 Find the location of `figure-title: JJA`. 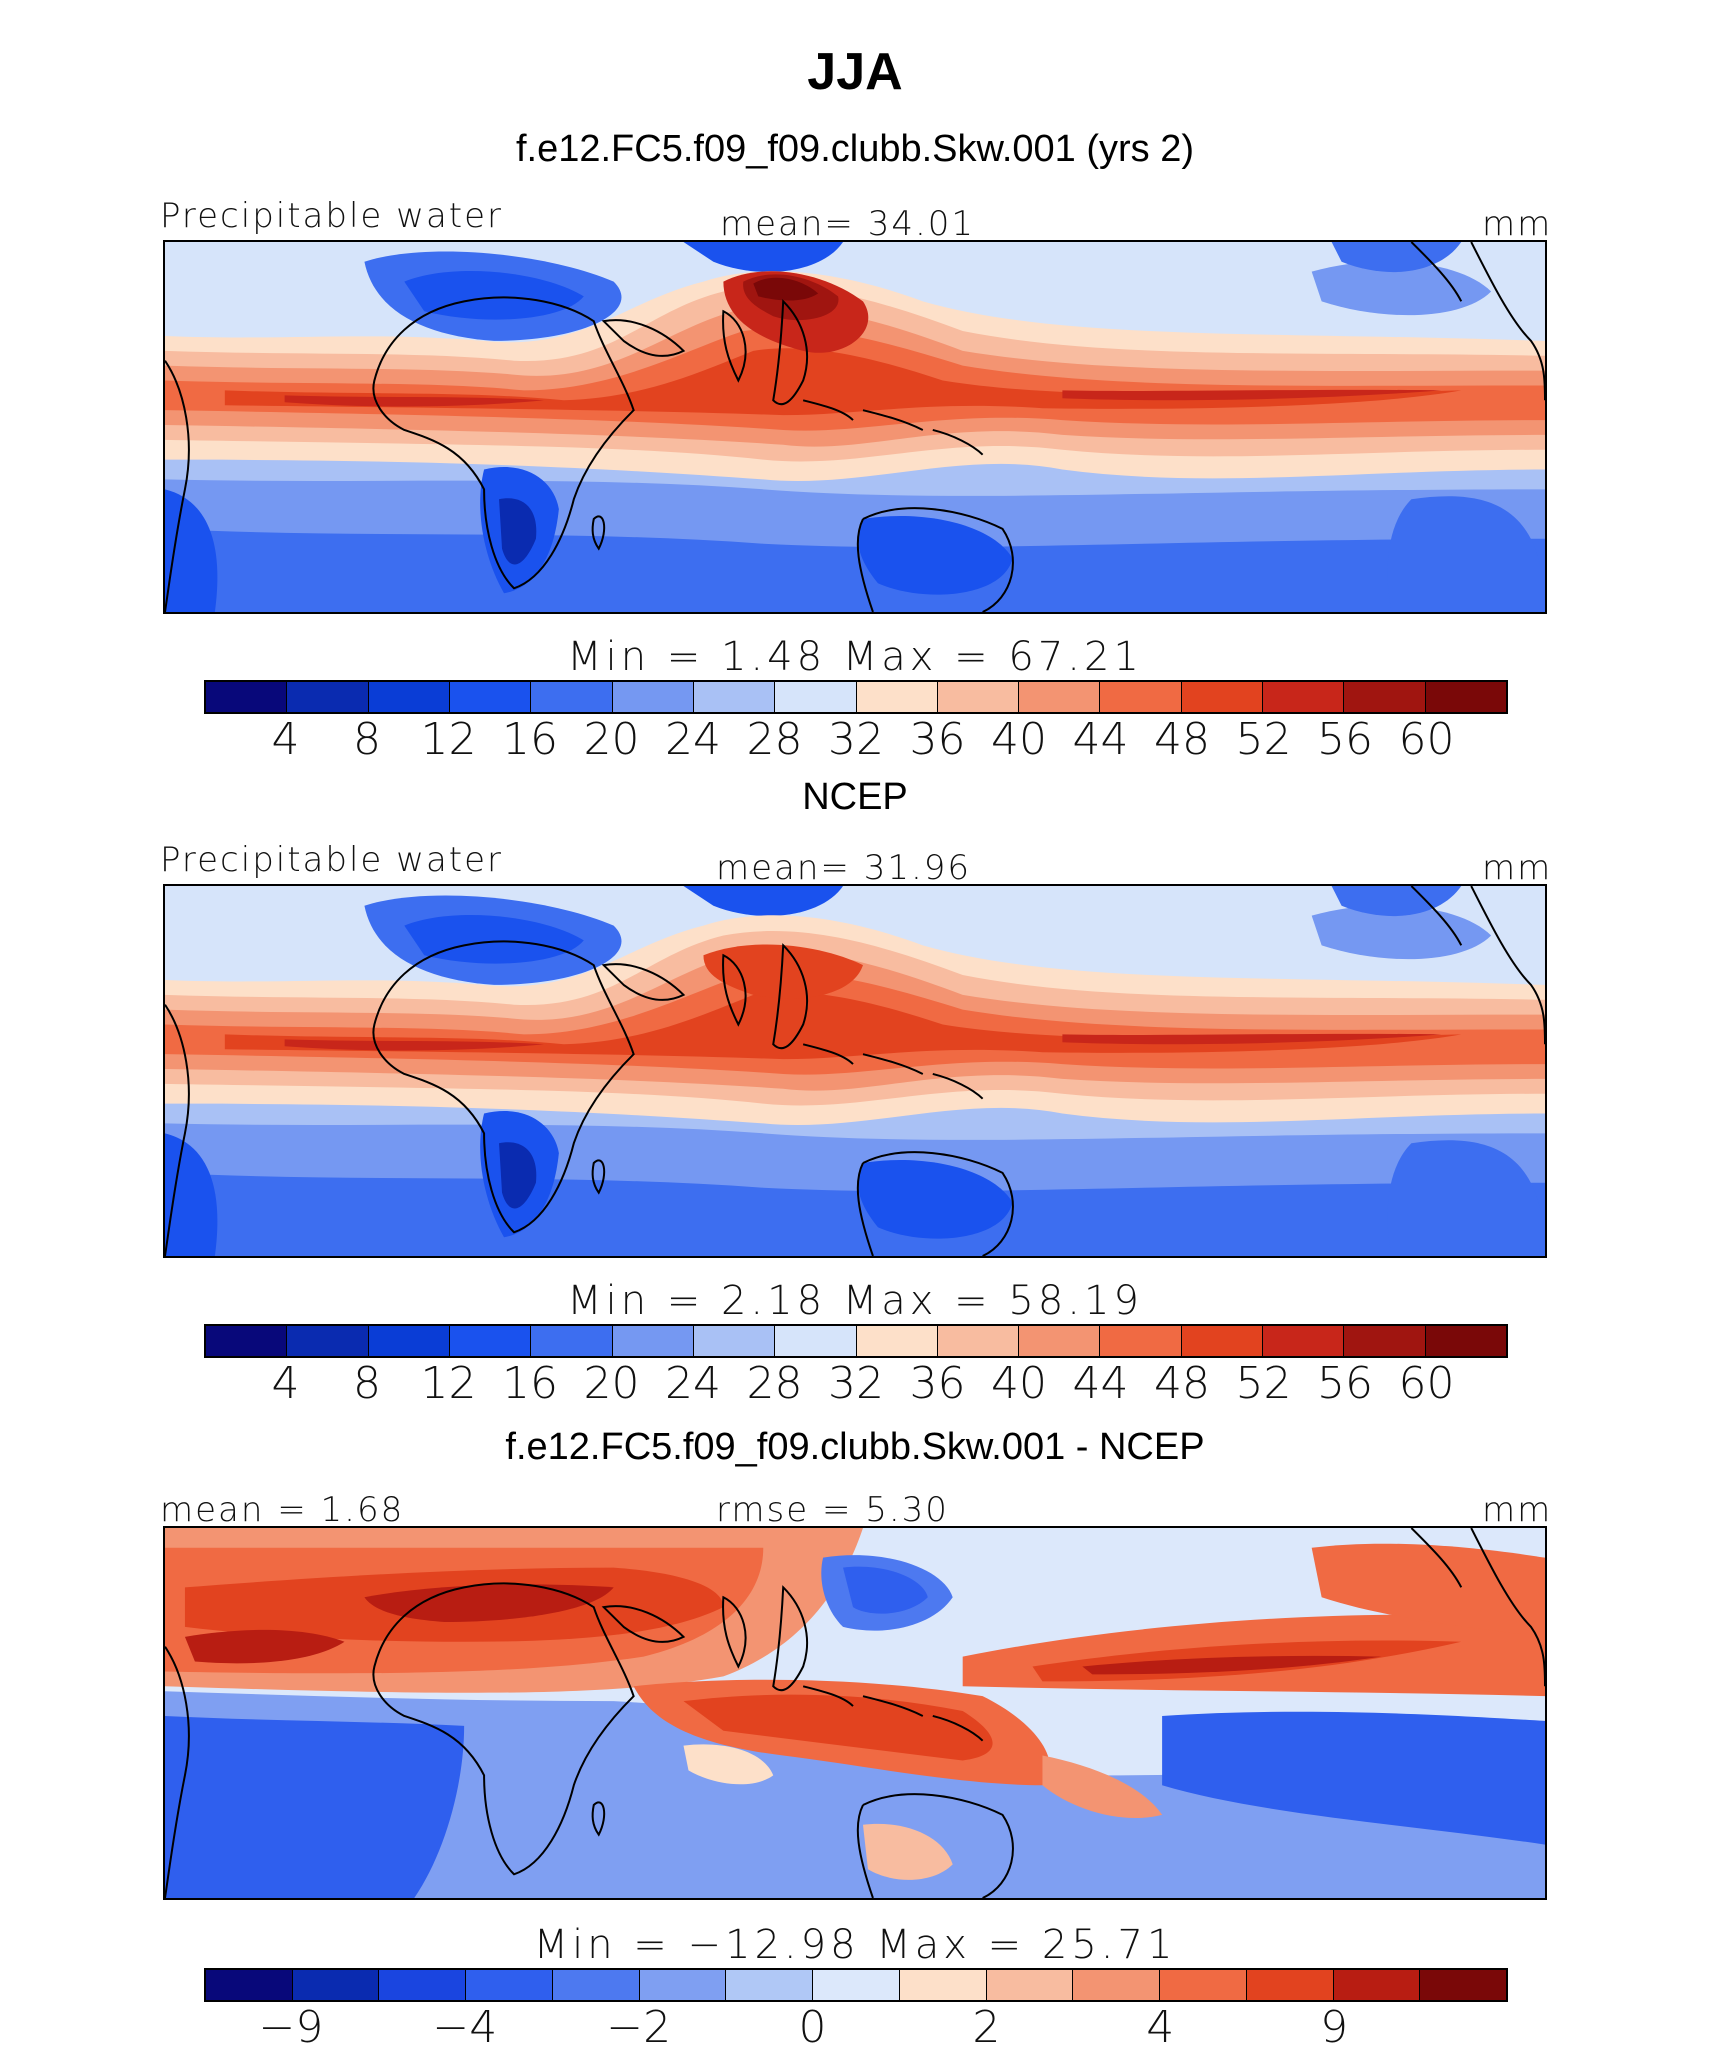

figure-title: JJA is located at coordinates (855, 72).